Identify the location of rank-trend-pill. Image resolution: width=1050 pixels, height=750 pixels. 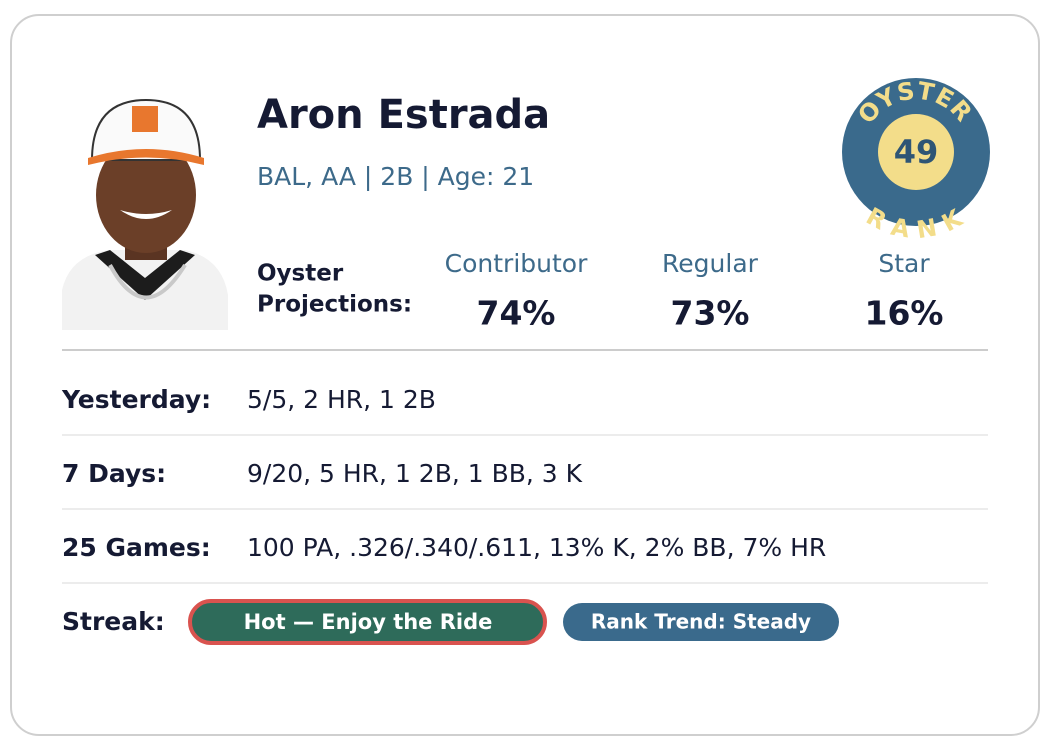
(701, 622).